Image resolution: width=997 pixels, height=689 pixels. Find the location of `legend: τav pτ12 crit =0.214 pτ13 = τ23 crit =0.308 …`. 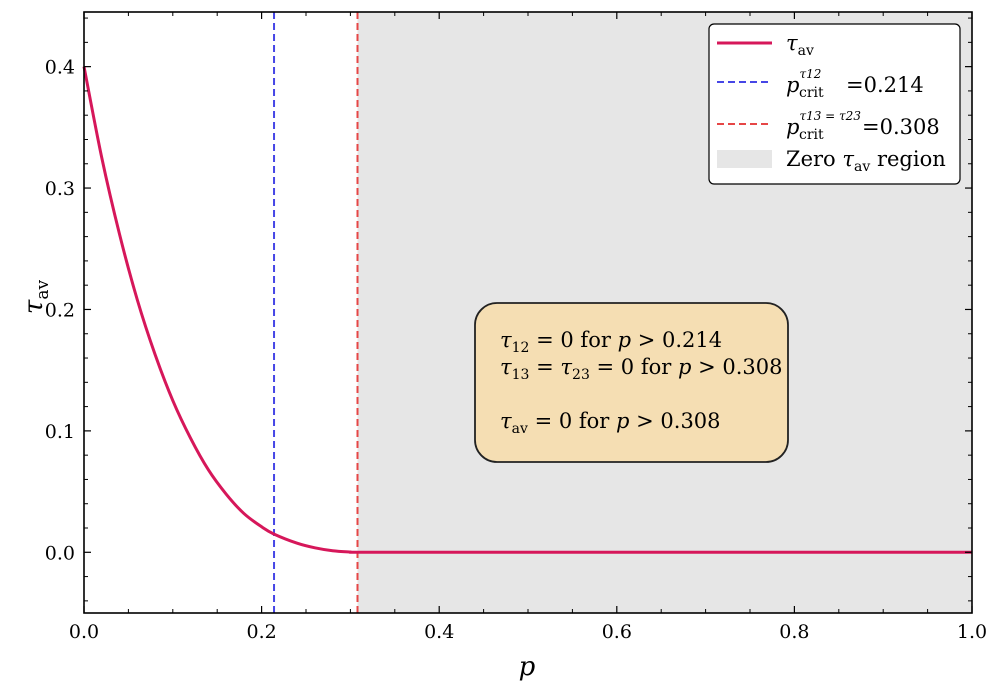

legend: τav pτ12 crit =0.214 pτ13 = τ23 crit =0.308 … is located at coordinates (834, 104).